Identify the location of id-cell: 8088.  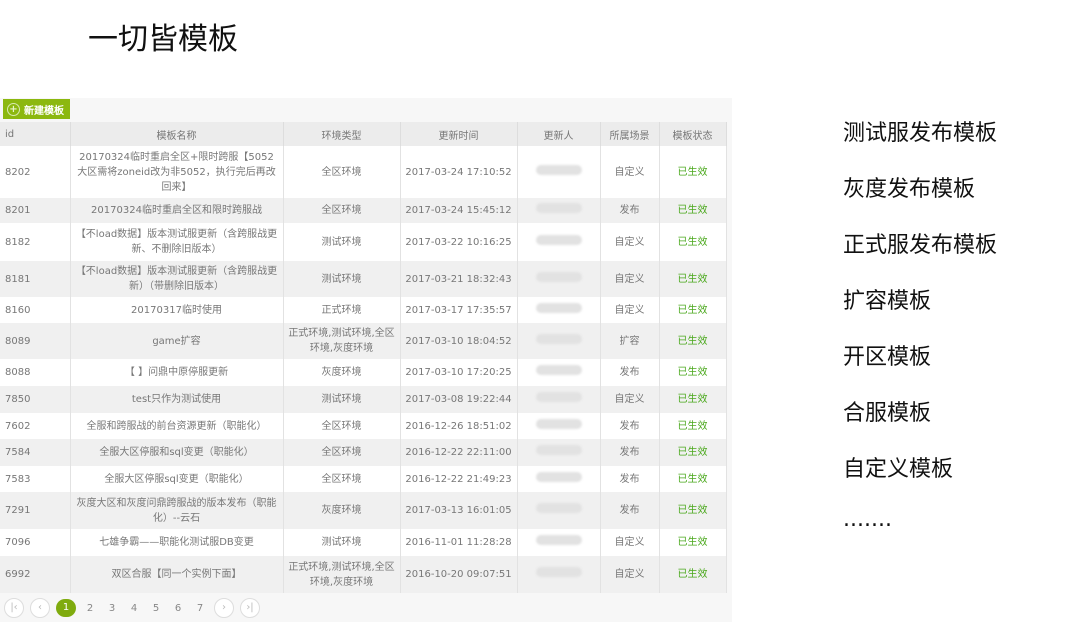
(35, 372).